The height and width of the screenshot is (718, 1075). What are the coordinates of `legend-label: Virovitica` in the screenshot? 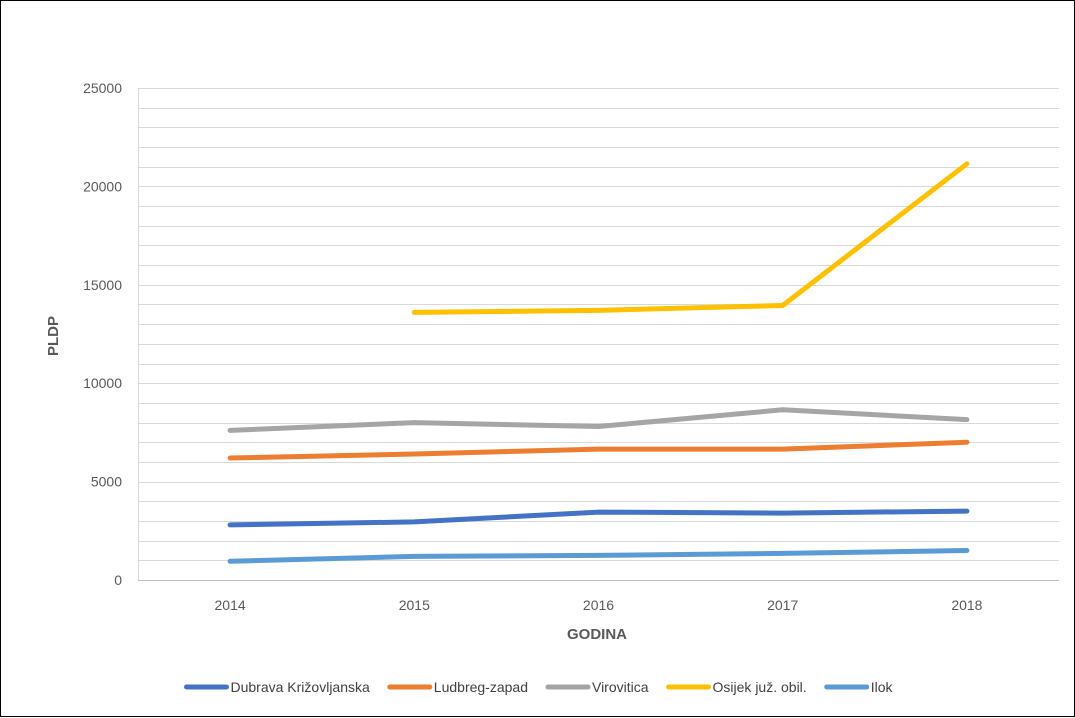 It's located at (620, 687).